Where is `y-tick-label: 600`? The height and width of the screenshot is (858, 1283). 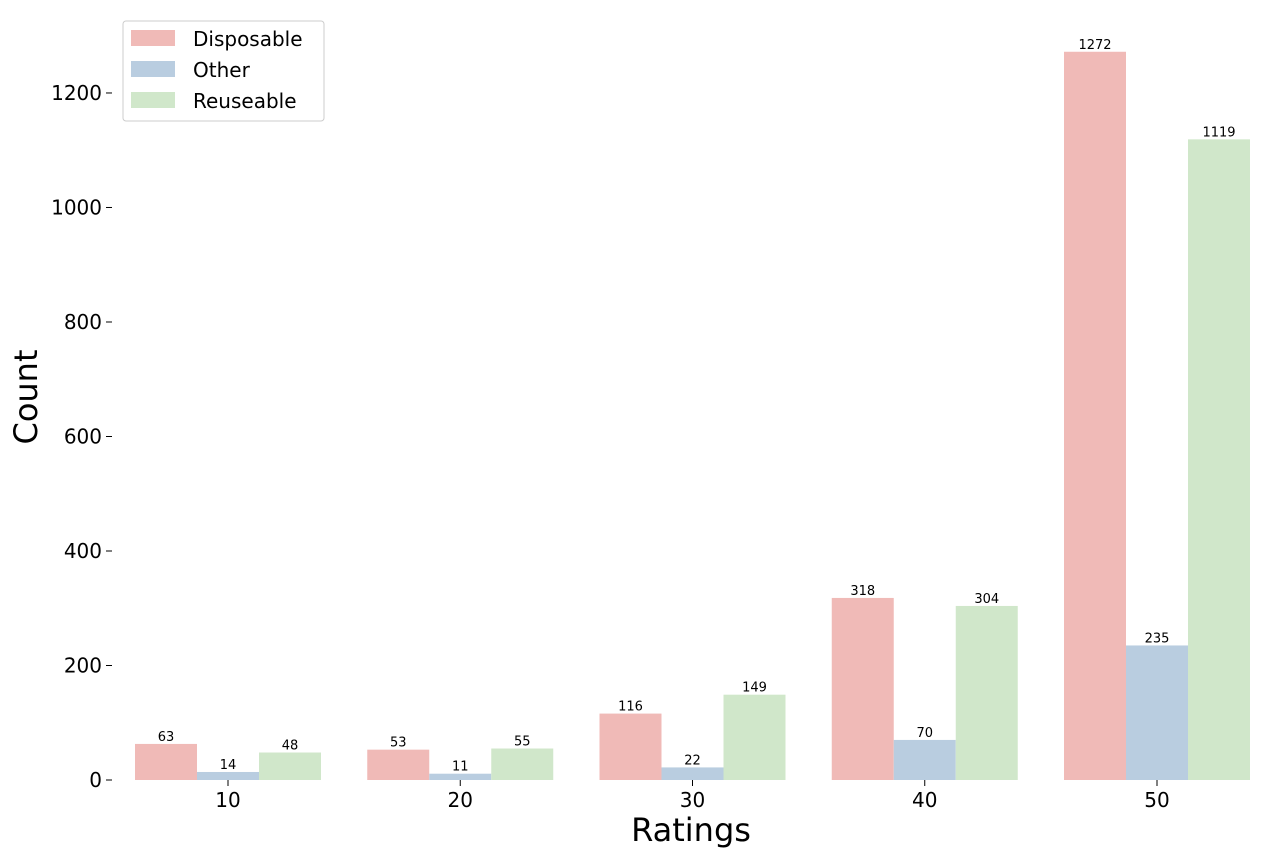
y-tick-label: 600 is located at coordinates (83, 436).